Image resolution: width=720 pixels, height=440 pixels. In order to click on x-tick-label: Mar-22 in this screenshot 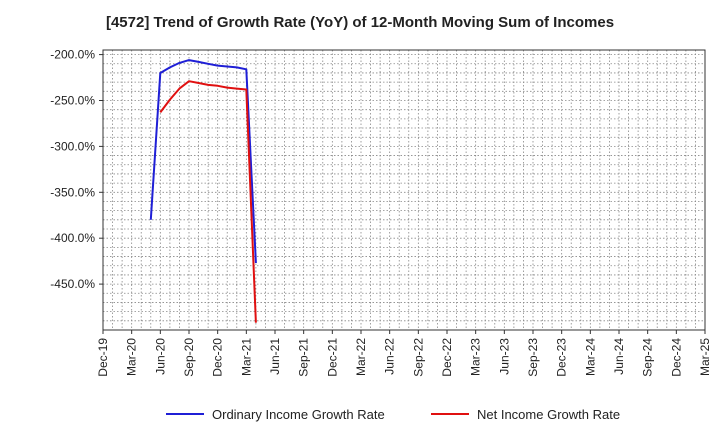, I will do `click(361, 357)`.